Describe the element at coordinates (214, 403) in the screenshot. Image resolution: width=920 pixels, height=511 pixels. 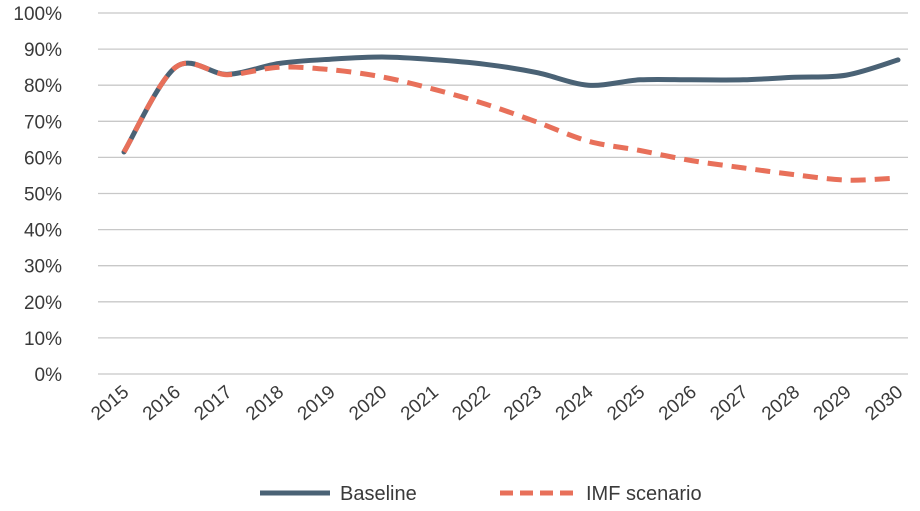
I see `x-tick-label: 2017` at that location.